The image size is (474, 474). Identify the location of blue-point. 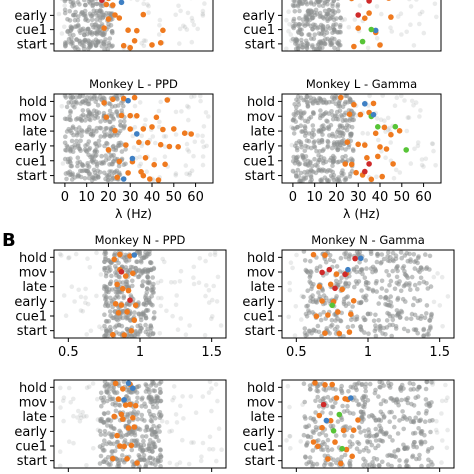
(121, 3).